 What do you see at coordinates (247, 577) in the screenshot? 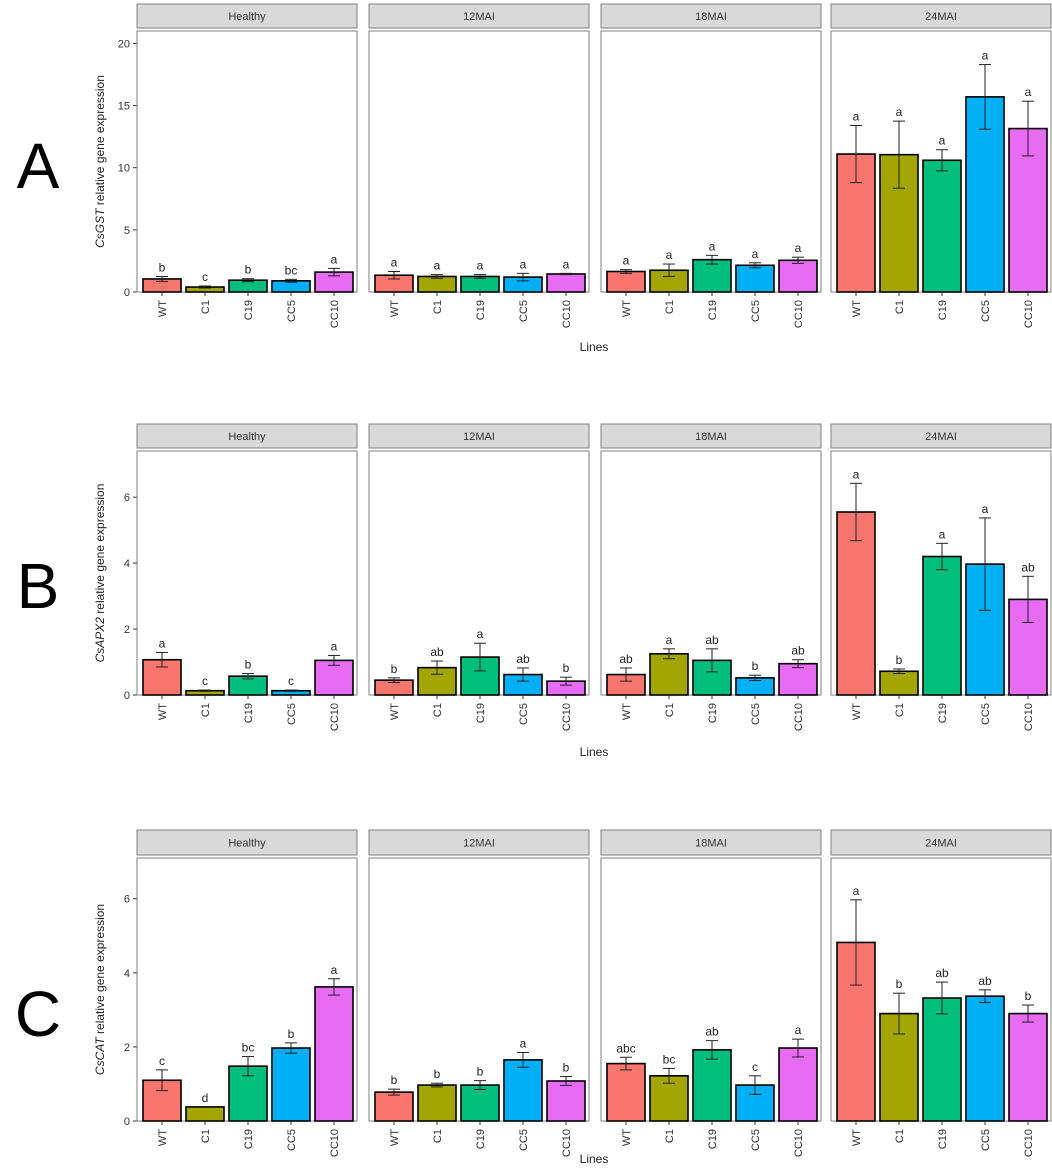
I see `panel-healthy: Healthy a WT c C1 b C19 c CC5 a CC10` at bounding box center [247, 577].